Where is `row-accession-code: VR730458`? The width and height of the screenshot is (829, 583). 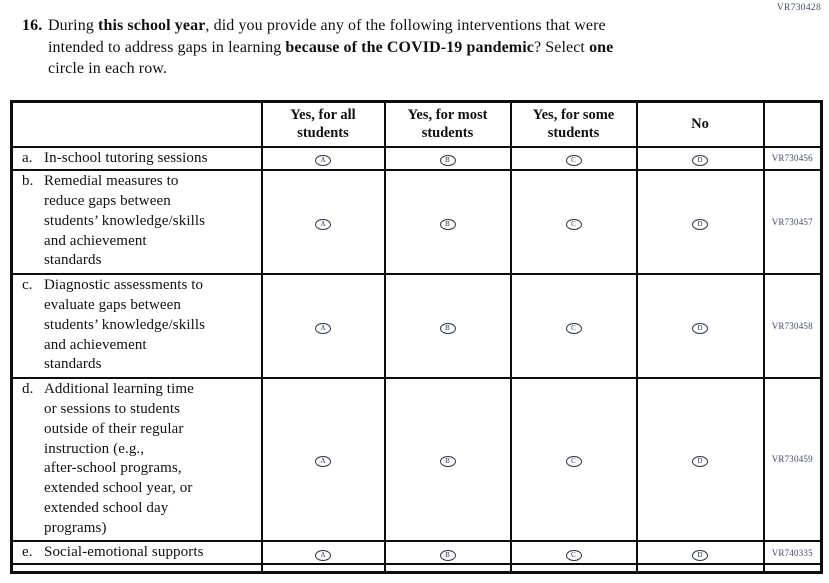
row-accession-code: VR730458 is located at coordinates (792, 326).